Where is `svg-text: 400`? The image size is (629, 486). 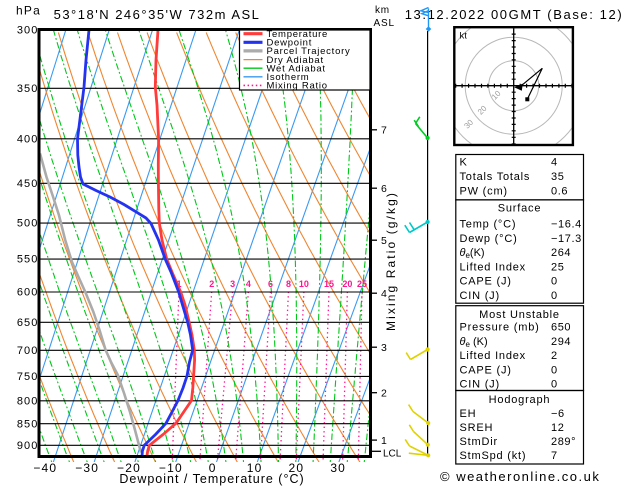 svg-text: 400 is located at coordinates (28, 139).